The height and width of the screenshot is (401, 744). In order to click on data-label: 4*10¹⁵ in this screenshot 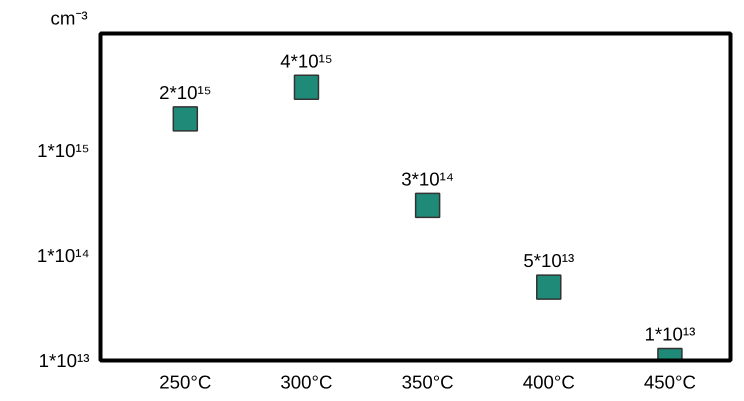, I will do `click(306, 61)`.